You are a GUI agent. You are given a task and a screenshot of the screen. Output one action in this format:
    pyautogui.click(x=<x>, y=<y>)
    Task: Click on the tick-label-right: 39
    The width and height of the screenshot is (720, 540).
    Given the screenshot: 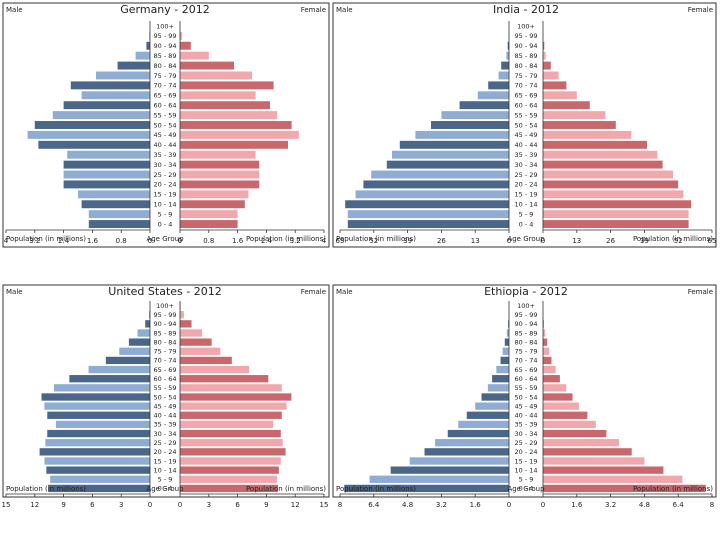 What is the action you would take?
    pyautogui.click(x=644, y=241)
    